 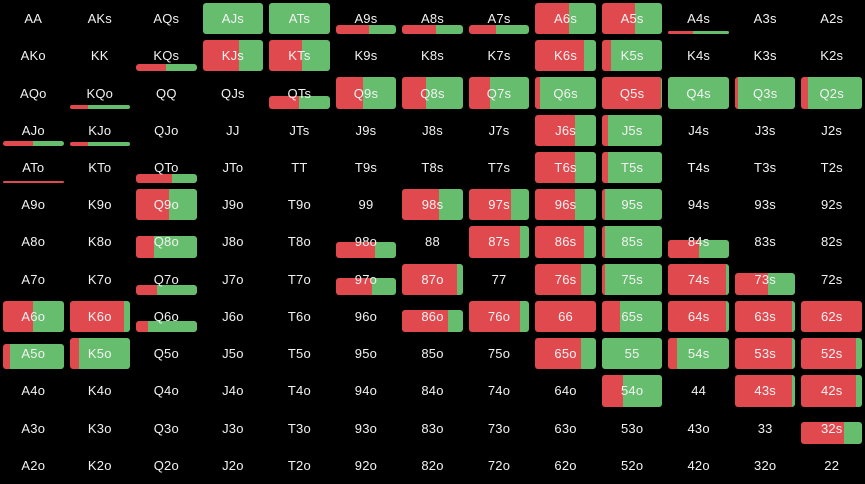 I want to click on hand-cell: Q3s, so click(x=765, y=92).